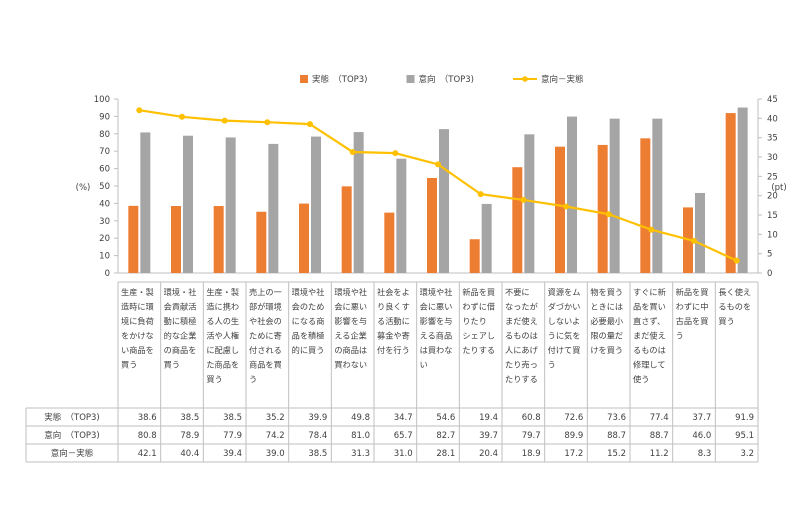  Describe the element at coordinates (317, 436) in the screenshot. I see `table-cell: 78.4` at that location.